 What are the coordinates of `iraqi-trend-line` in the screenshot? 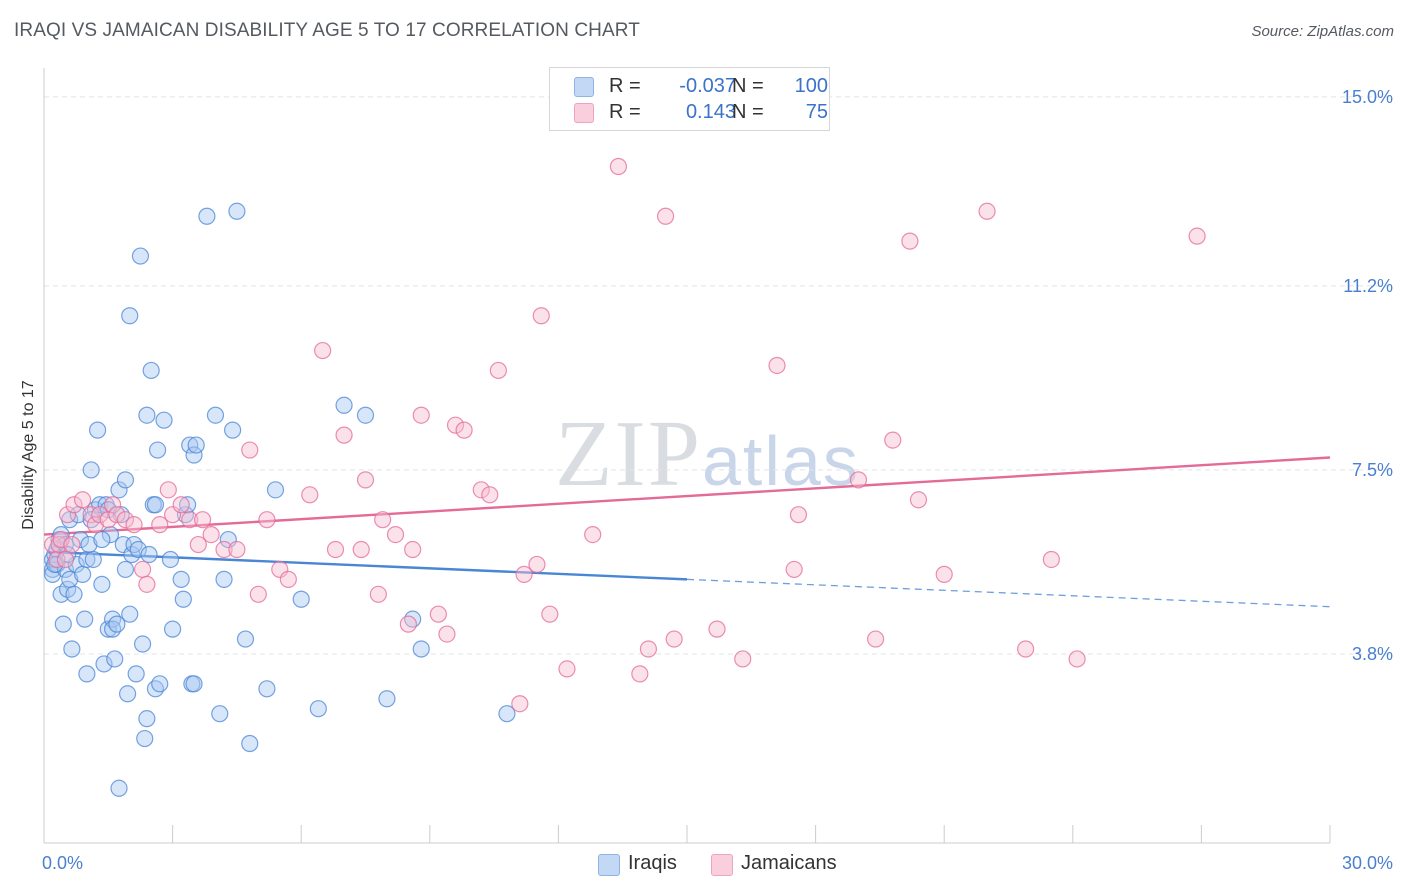 It's located at (368, 565).